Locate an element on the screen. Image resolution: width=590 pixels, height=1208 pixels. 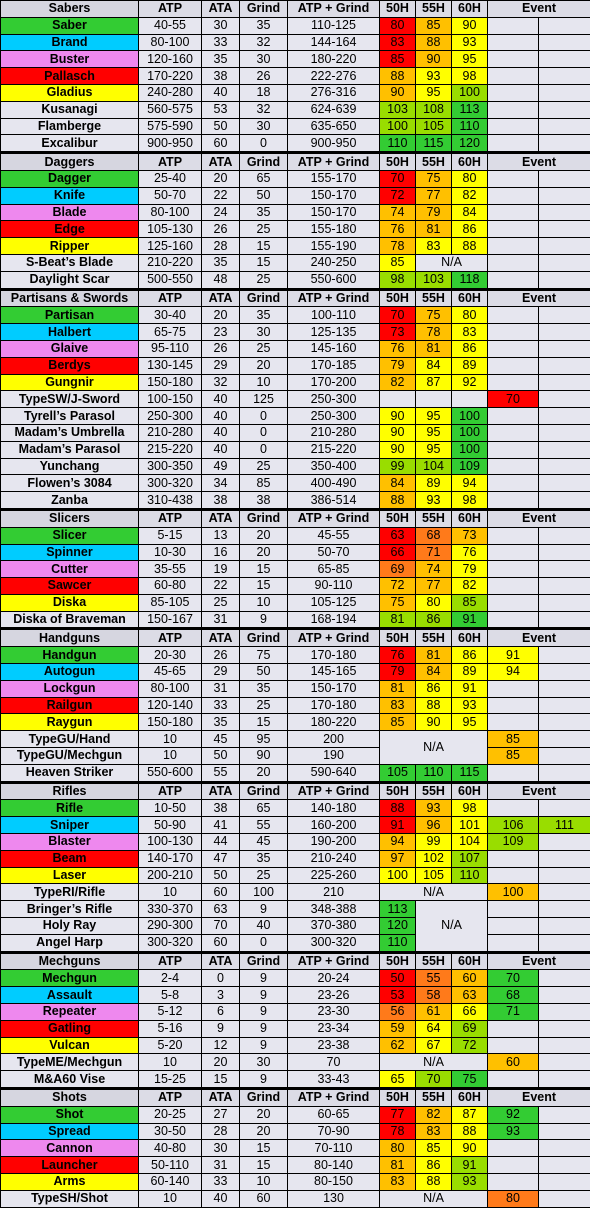
atp-grind-cell: 90-110 is located at coordinates (333, 586).